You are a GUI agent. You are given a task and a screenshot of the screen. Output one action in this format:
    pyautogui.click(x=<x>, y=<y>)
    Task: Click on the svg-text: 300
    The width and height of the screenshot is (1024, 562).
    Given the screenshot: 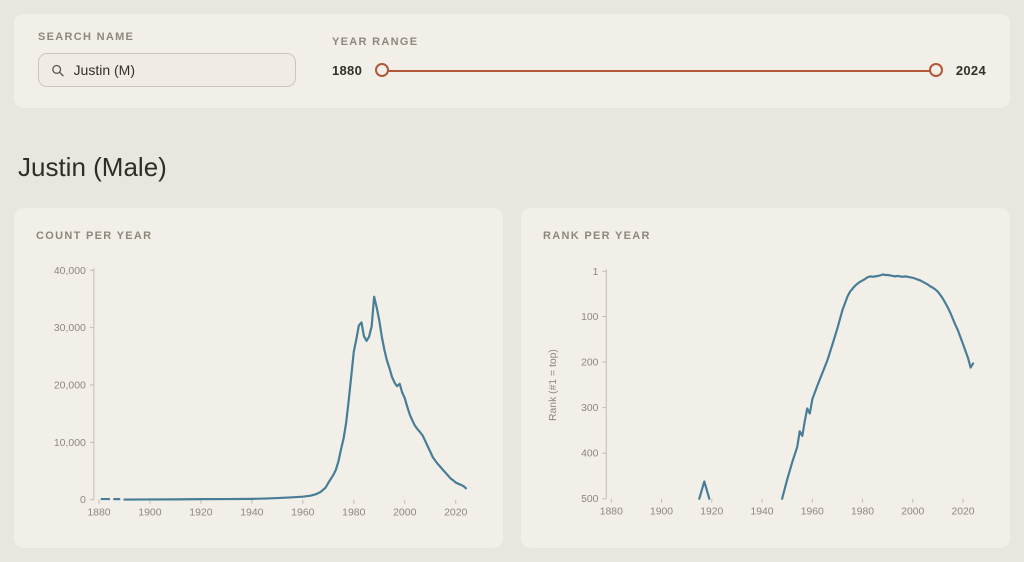 What is the action you would take?
    pyautogui.click(x=590, y=408)
    